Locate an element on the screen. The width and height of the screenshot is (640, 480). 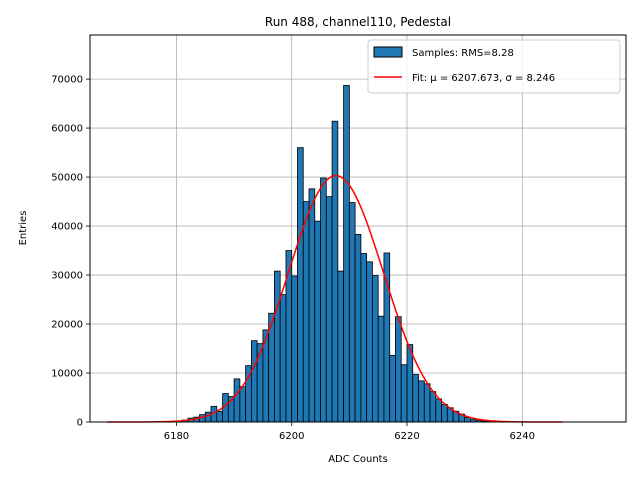
legend-samples-label: Samples: RMS=8.28 is located at coordinates (463, 53).